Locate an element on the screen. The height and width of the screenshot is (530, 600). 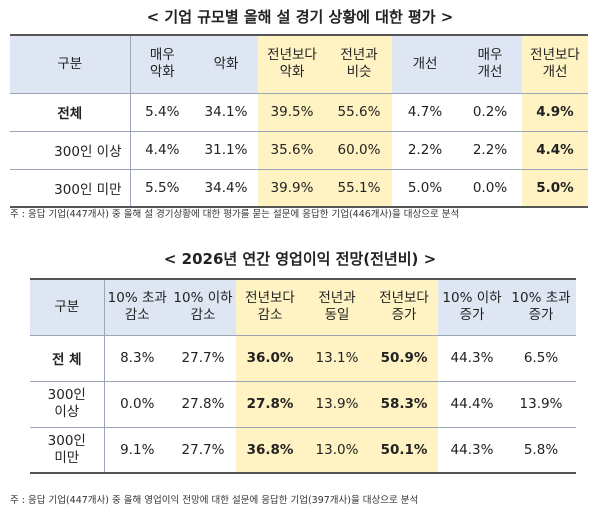
table2-header: 전년과 동일 is located at coordinates (337, 306).